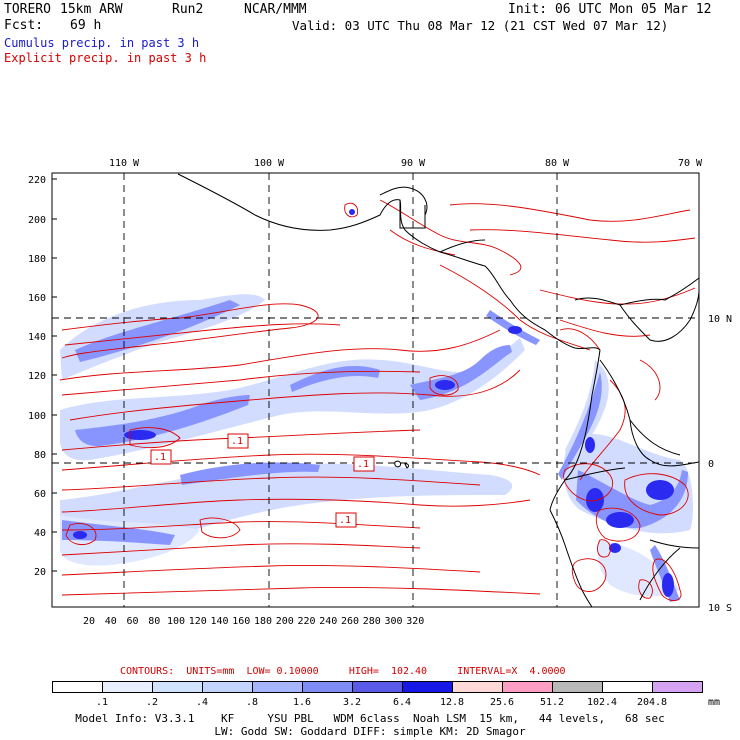  I want to click on colorbar-label: 1.6, so click(302, 702).